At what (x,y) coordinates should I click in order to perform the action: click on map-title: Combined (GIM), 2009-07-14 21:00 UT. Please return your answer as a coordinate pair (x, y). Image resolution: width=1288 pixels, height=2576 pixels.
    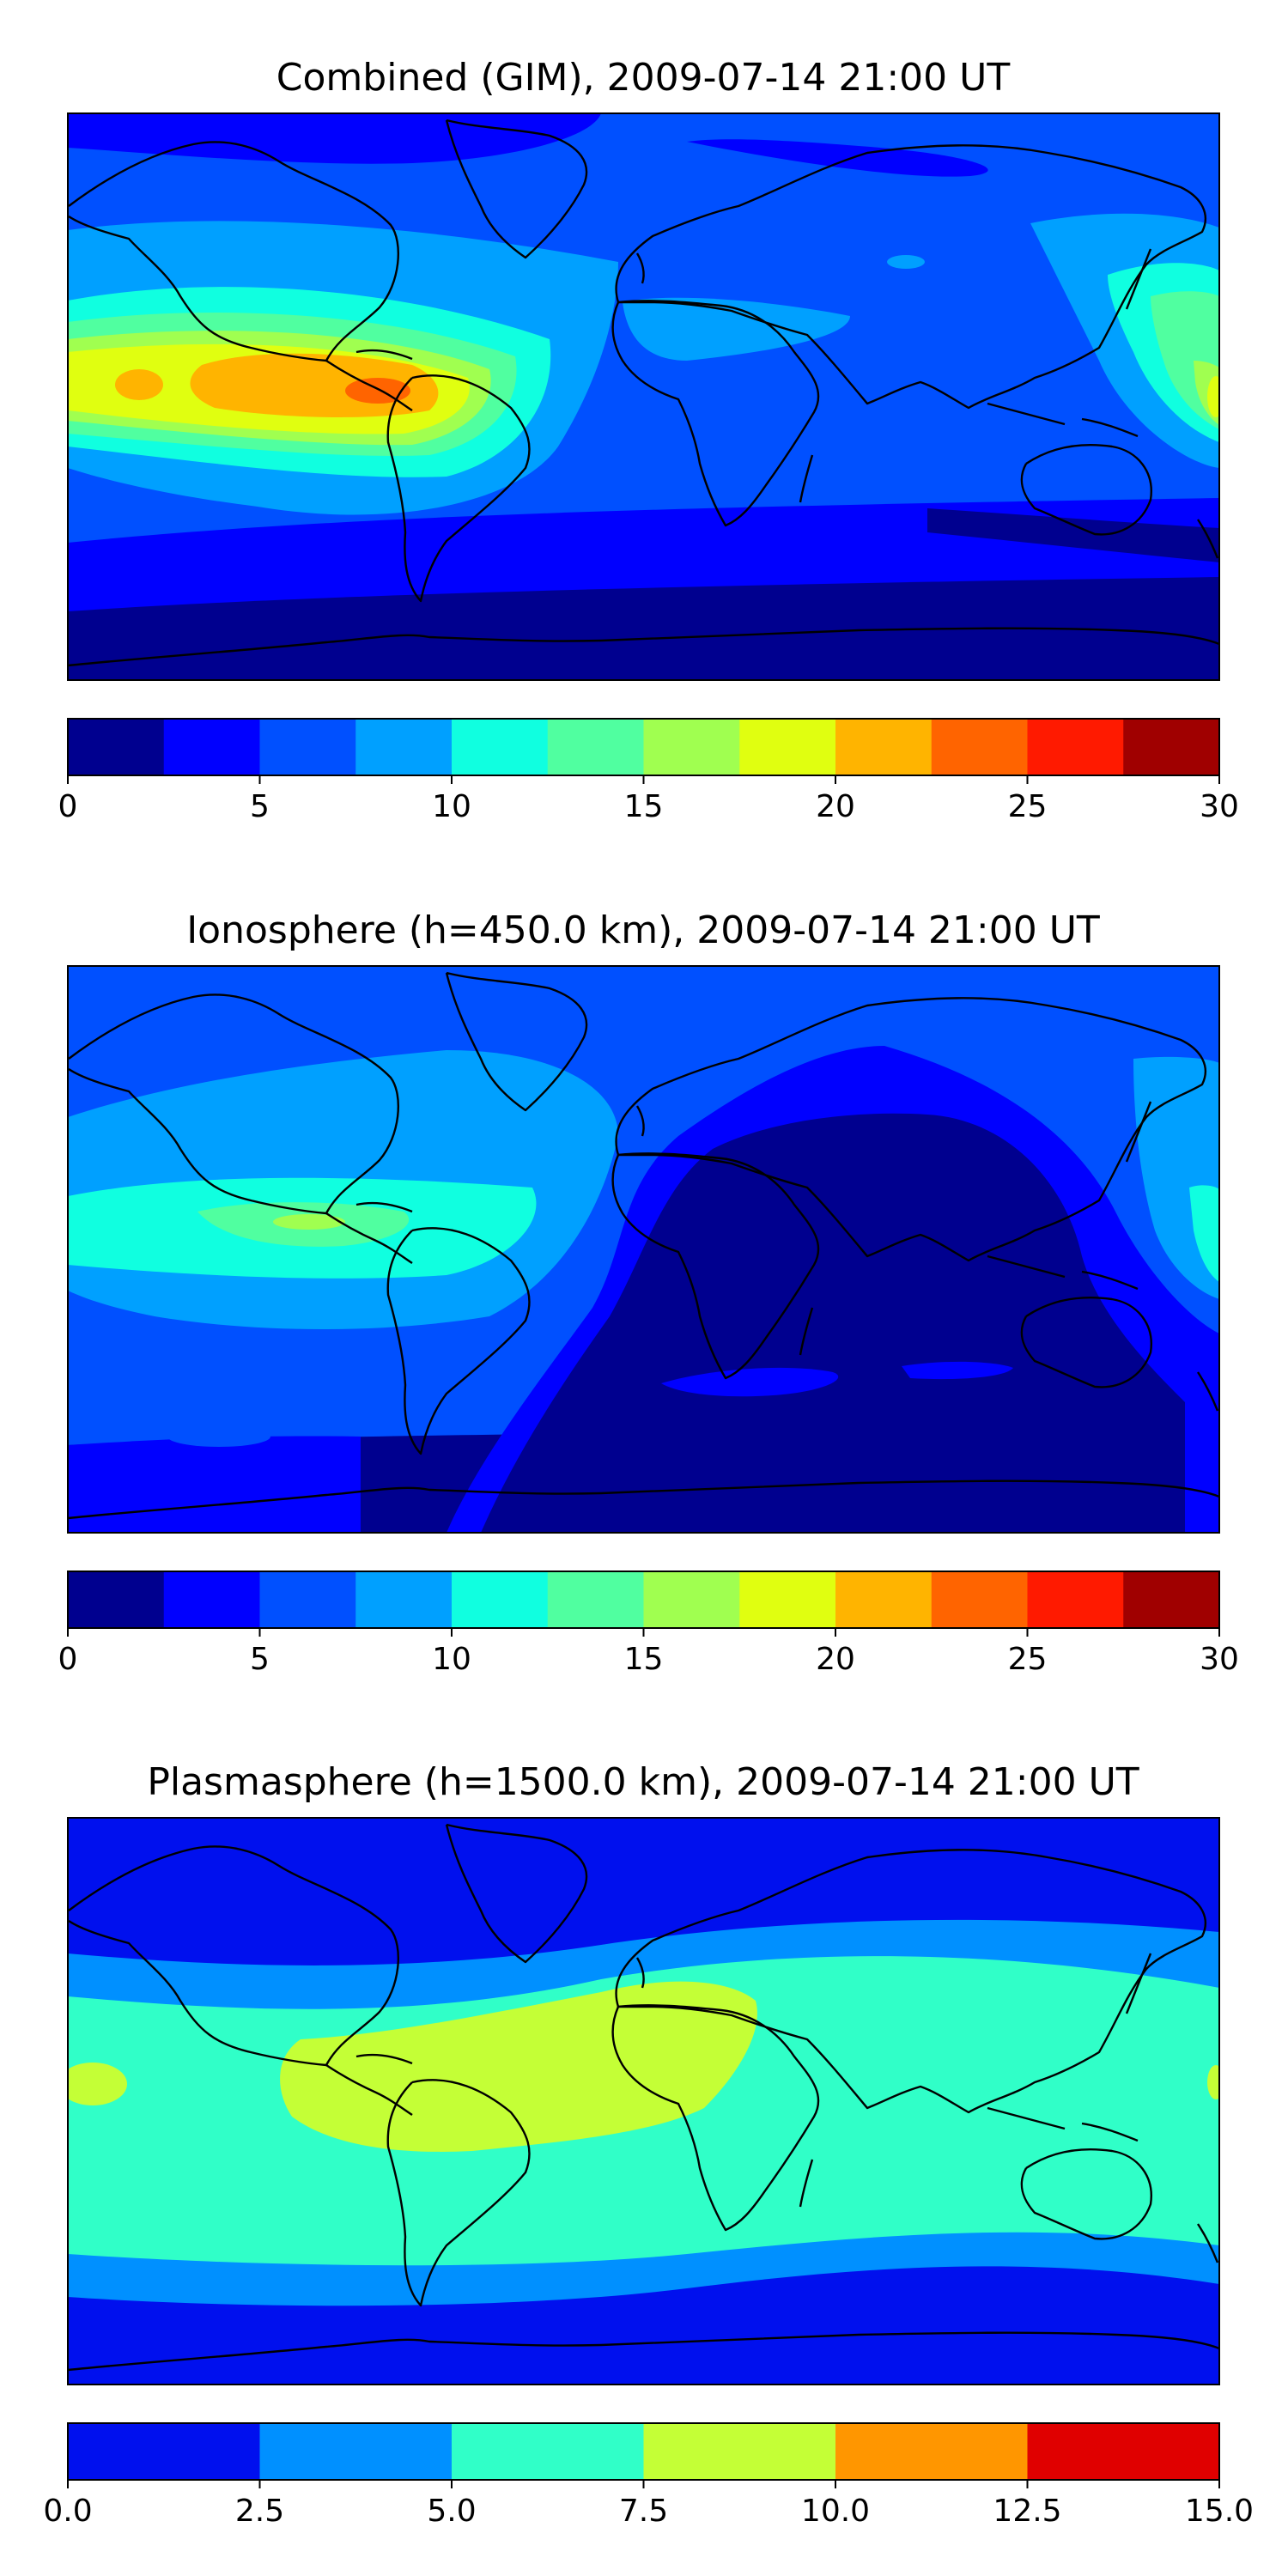
    Looking at the image, I should click on (643, 78).